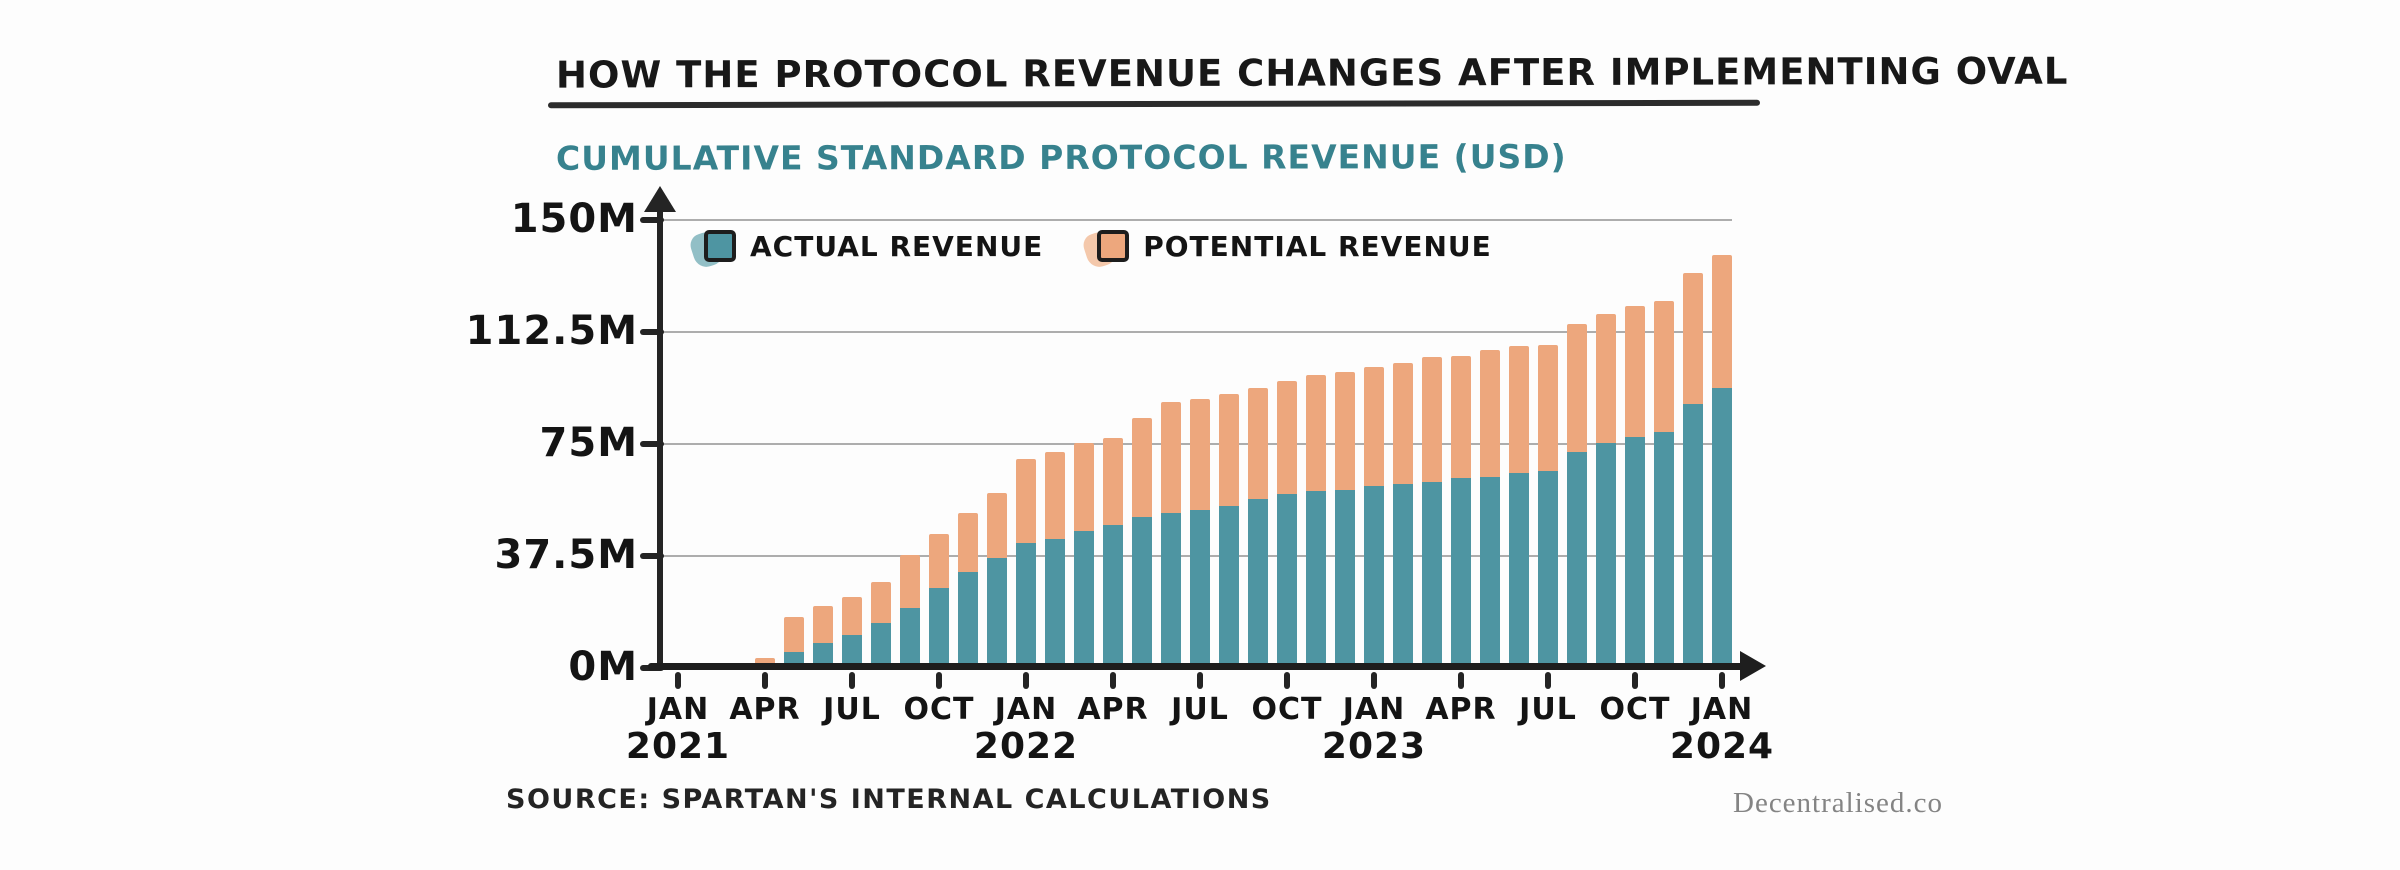  What do you see at coordinates (1374, 746) in the screenshot?
I see `x-axis-label-year: 2023` at bounding box center [1374, 746].